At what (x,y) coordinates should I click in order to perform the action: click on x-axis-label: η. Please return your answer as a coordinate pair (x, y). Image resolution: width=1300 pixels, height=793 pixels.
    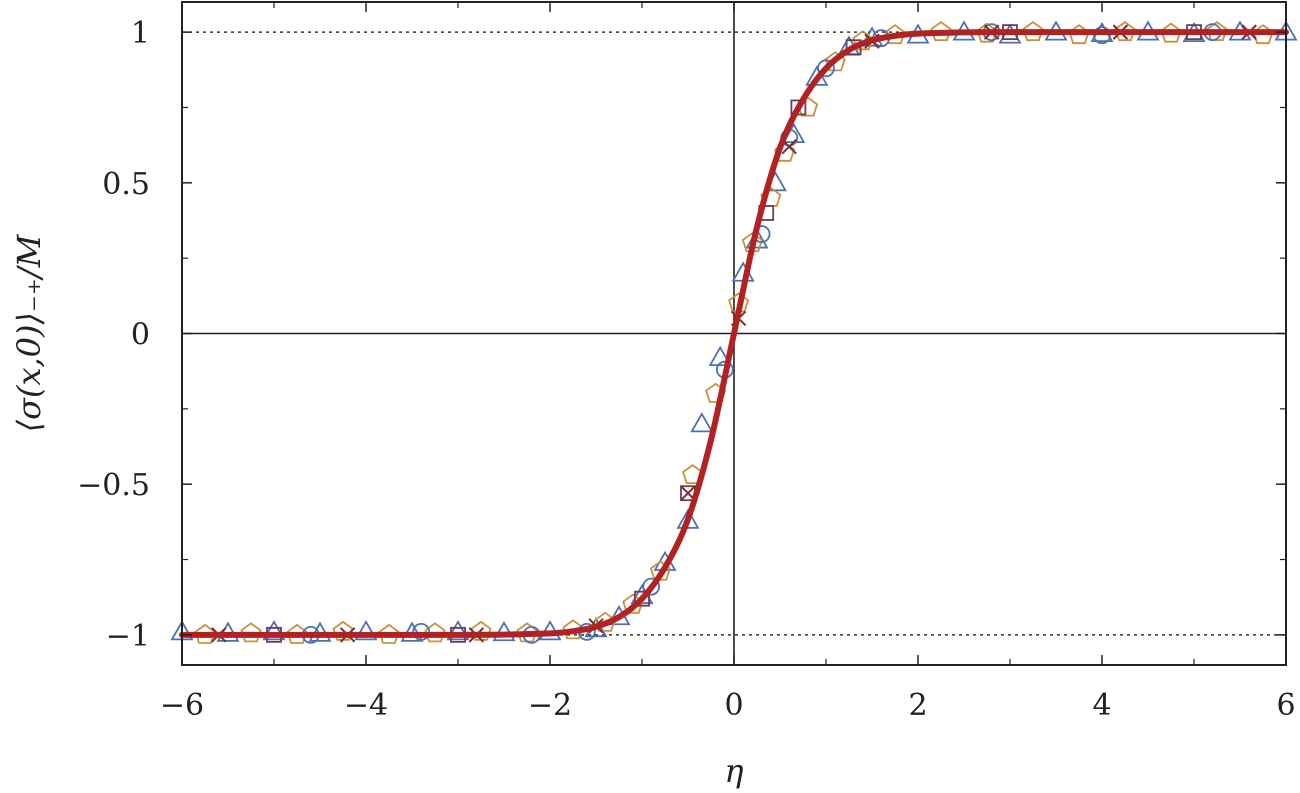
    Looking at the image, I should click on (733, 771).